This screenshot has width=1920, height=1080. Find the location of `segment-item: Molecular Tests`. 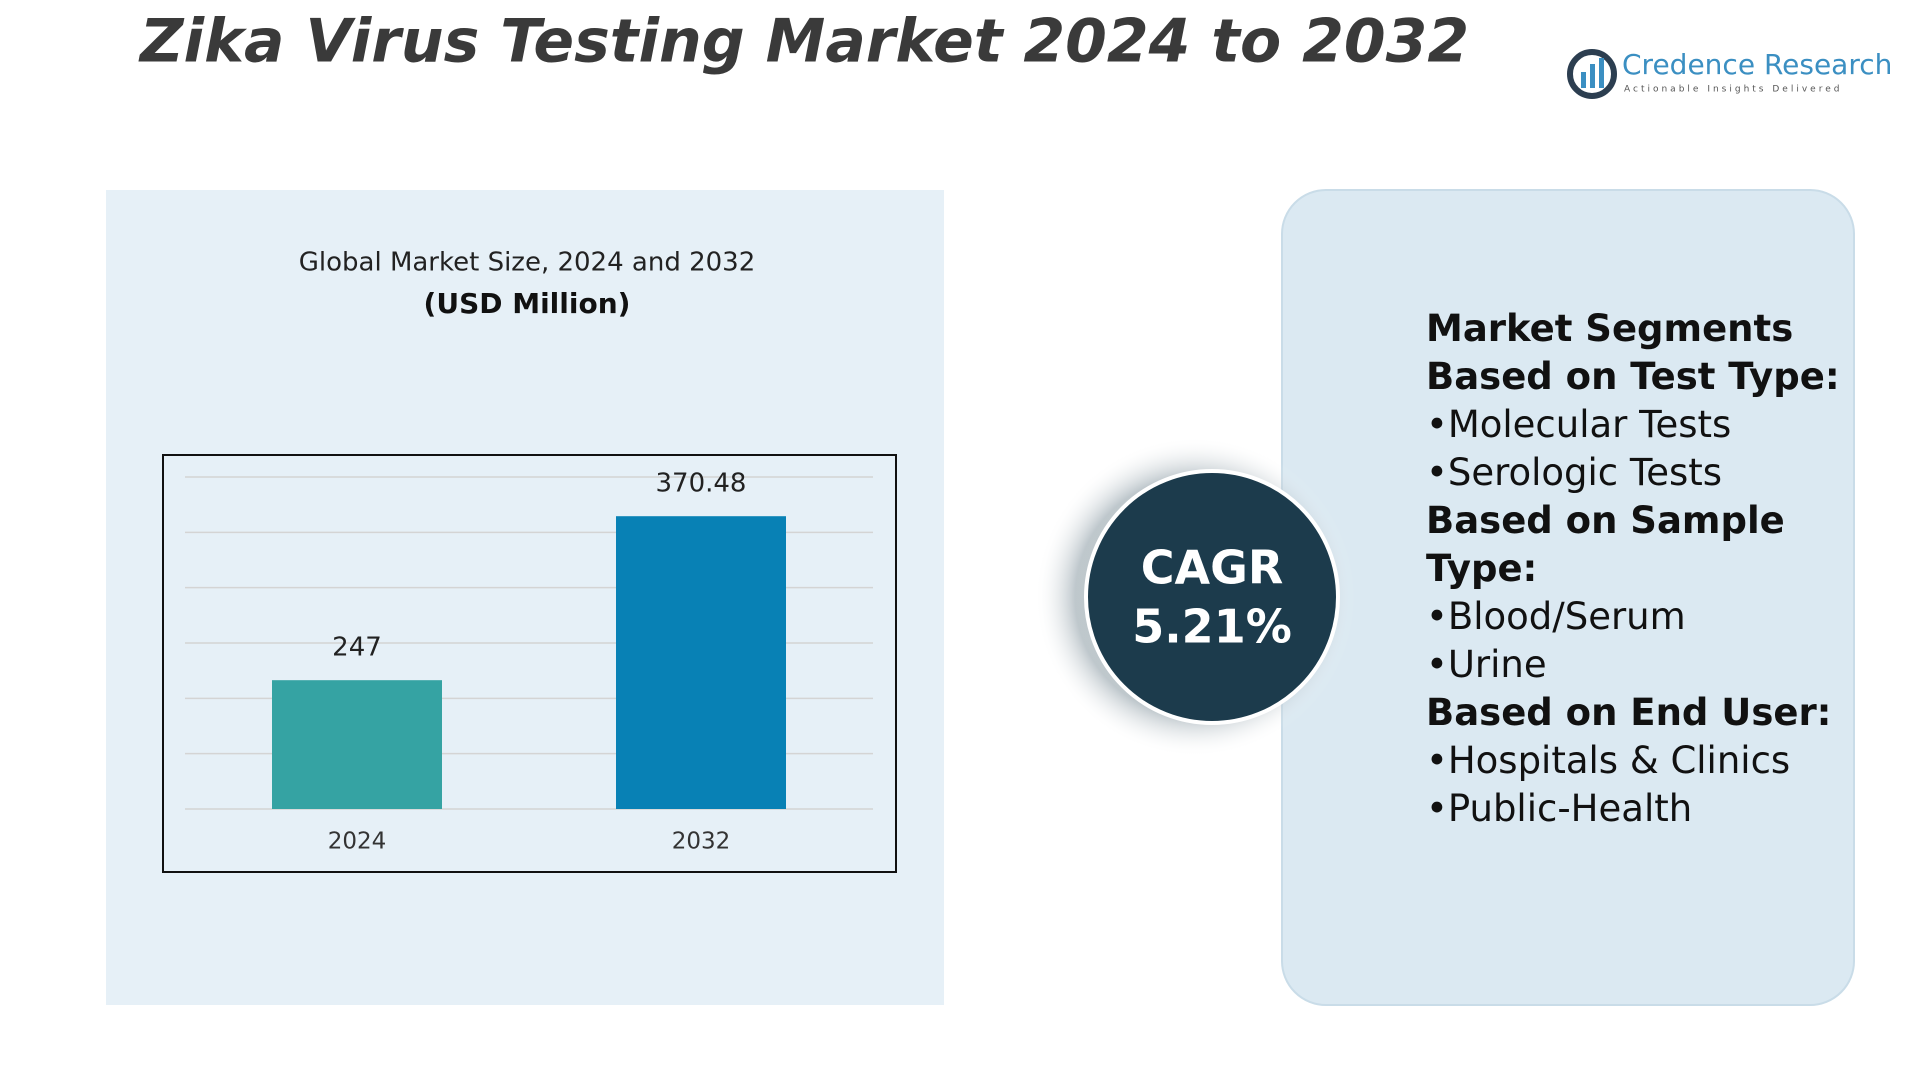

segment-item: Molecular Tests is located at coordinates (1641, 425).